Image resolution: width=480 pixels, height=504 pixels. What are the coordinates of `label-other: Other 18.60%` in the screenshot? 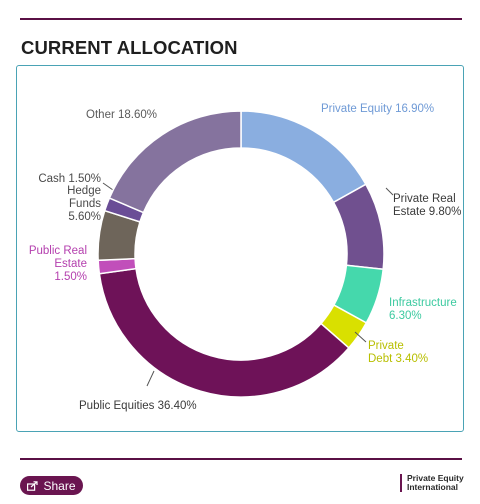 It's located at (121, 115).